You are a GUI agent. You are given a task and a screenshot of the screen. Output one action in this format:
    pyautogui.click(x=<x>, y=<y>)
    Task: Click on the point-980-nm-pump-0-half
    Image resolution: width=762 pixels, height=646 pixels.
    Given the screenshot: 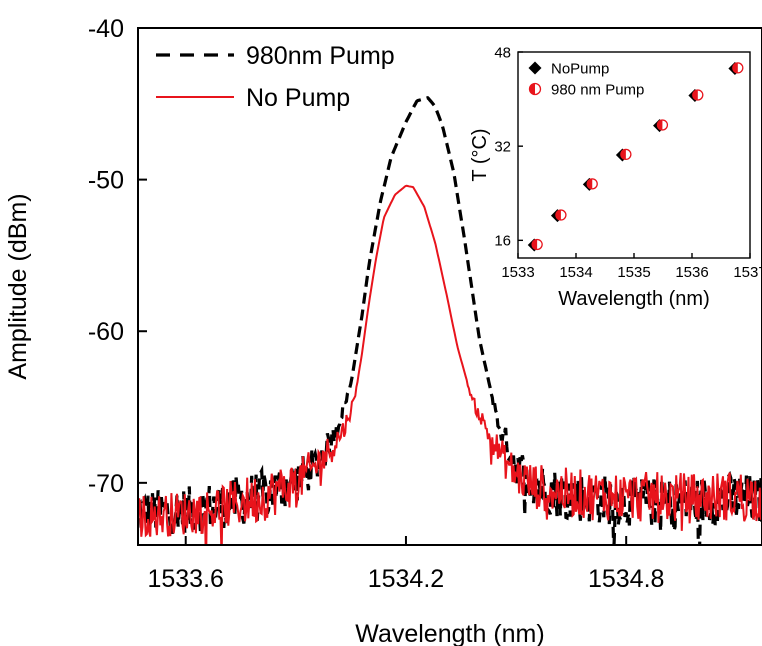 What is the action you would take?
    pyautogui.click(x=535, y=244)
    